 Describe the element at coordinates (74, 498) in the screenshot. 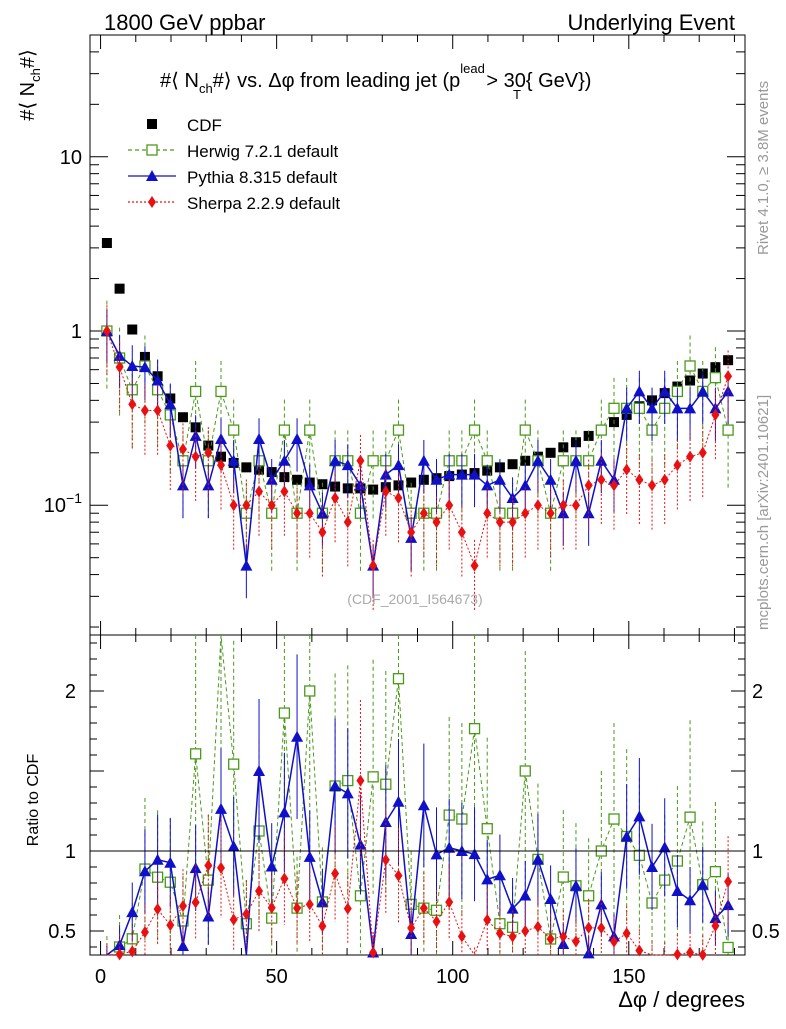

I see `y-tick-exp: −1` at that location.